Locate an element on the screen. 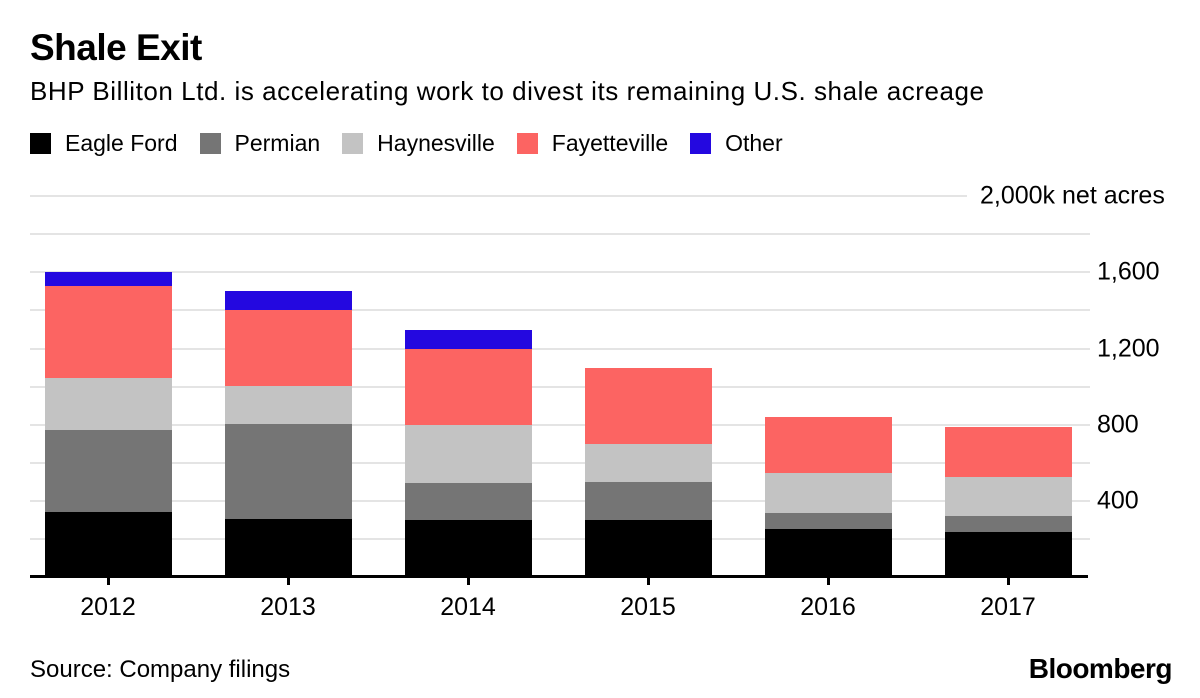 Image resolution: width=1200 pixels, height=698 pixels. legend-label-permian: Permian is located at coordinates (277, 143).